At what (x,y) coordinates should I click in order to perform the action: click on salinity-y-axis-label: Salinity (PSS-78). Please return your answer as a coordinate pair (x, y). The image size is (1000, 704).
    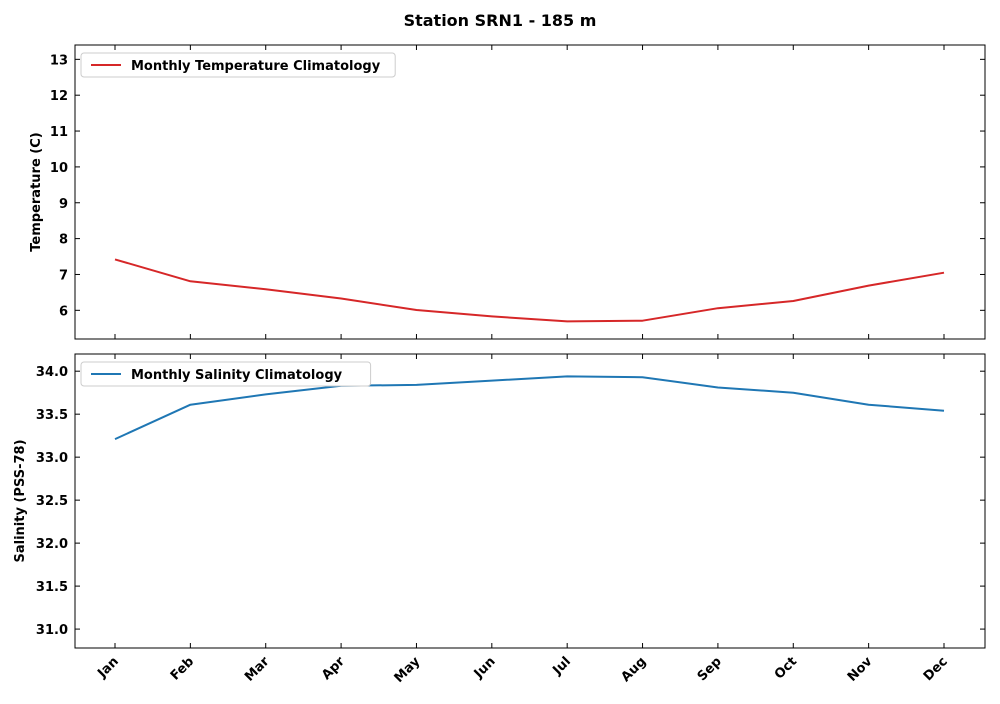
    Looking at the image, I should click on (20, 500).